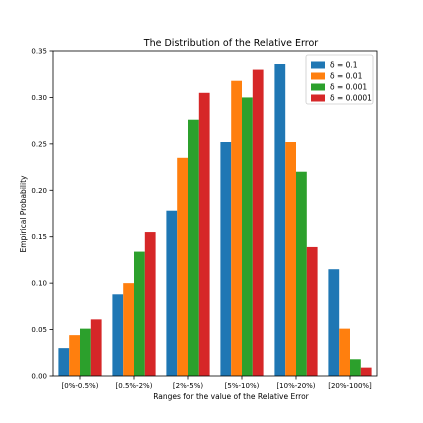  I want to click on legend-label: δ = 0.01, so click(346, 76).